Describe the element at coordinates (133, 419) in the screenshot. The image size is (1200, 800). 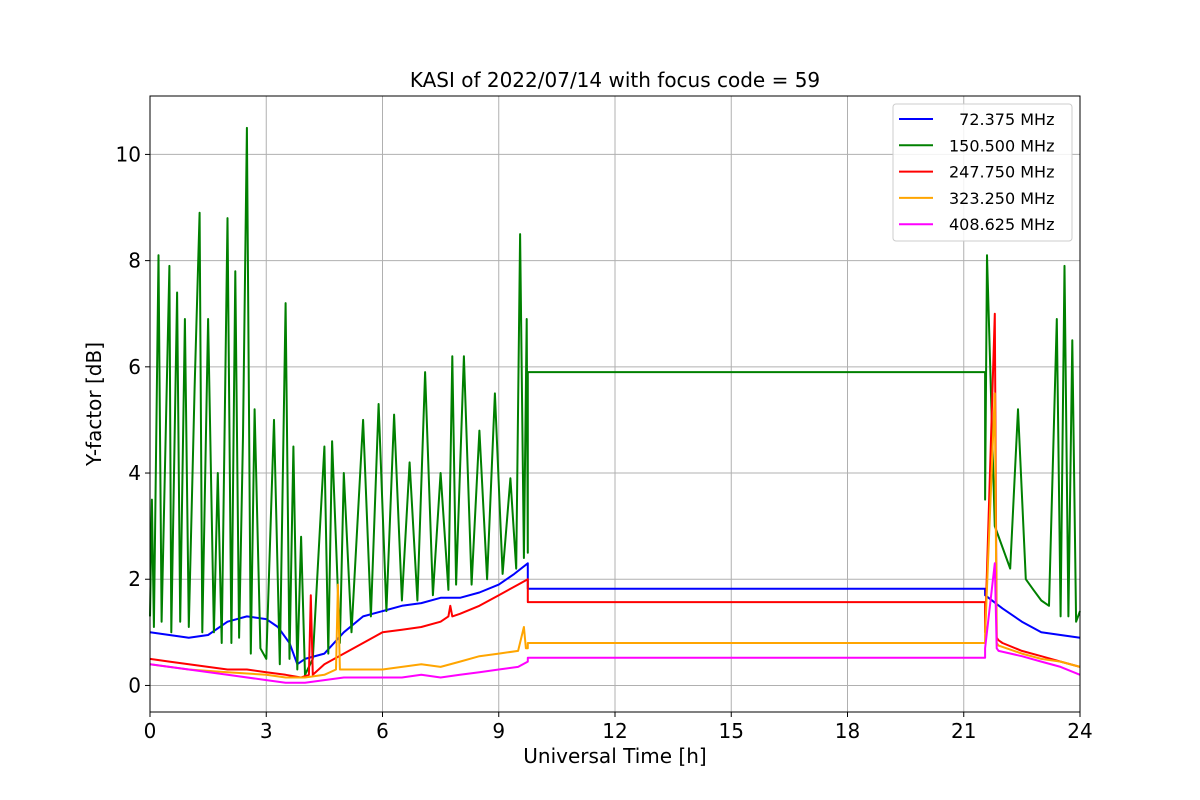
I see `y-axis: 0 2 4 6 8 10` at that location.